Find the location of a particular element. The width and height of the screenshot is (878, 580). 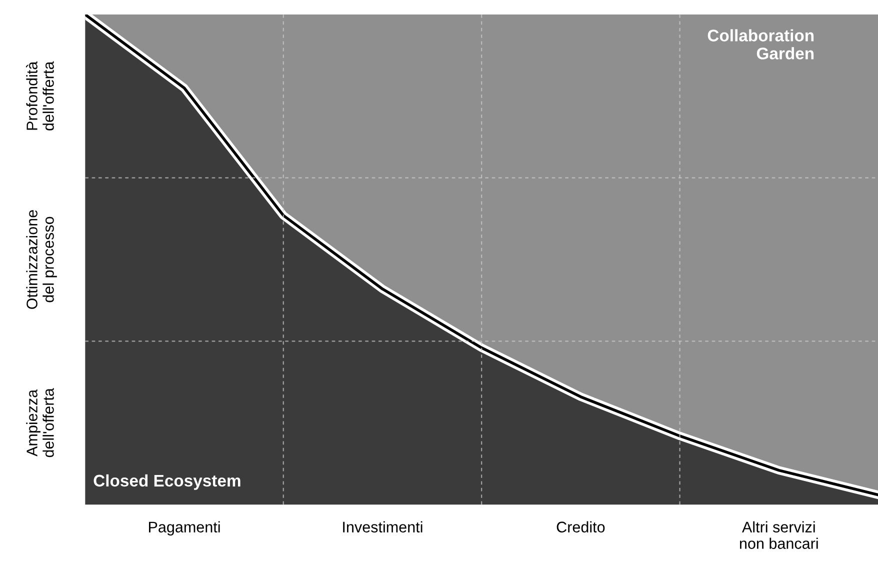

x-tick-label: Pagamenti is located at coordinates (184, 528).